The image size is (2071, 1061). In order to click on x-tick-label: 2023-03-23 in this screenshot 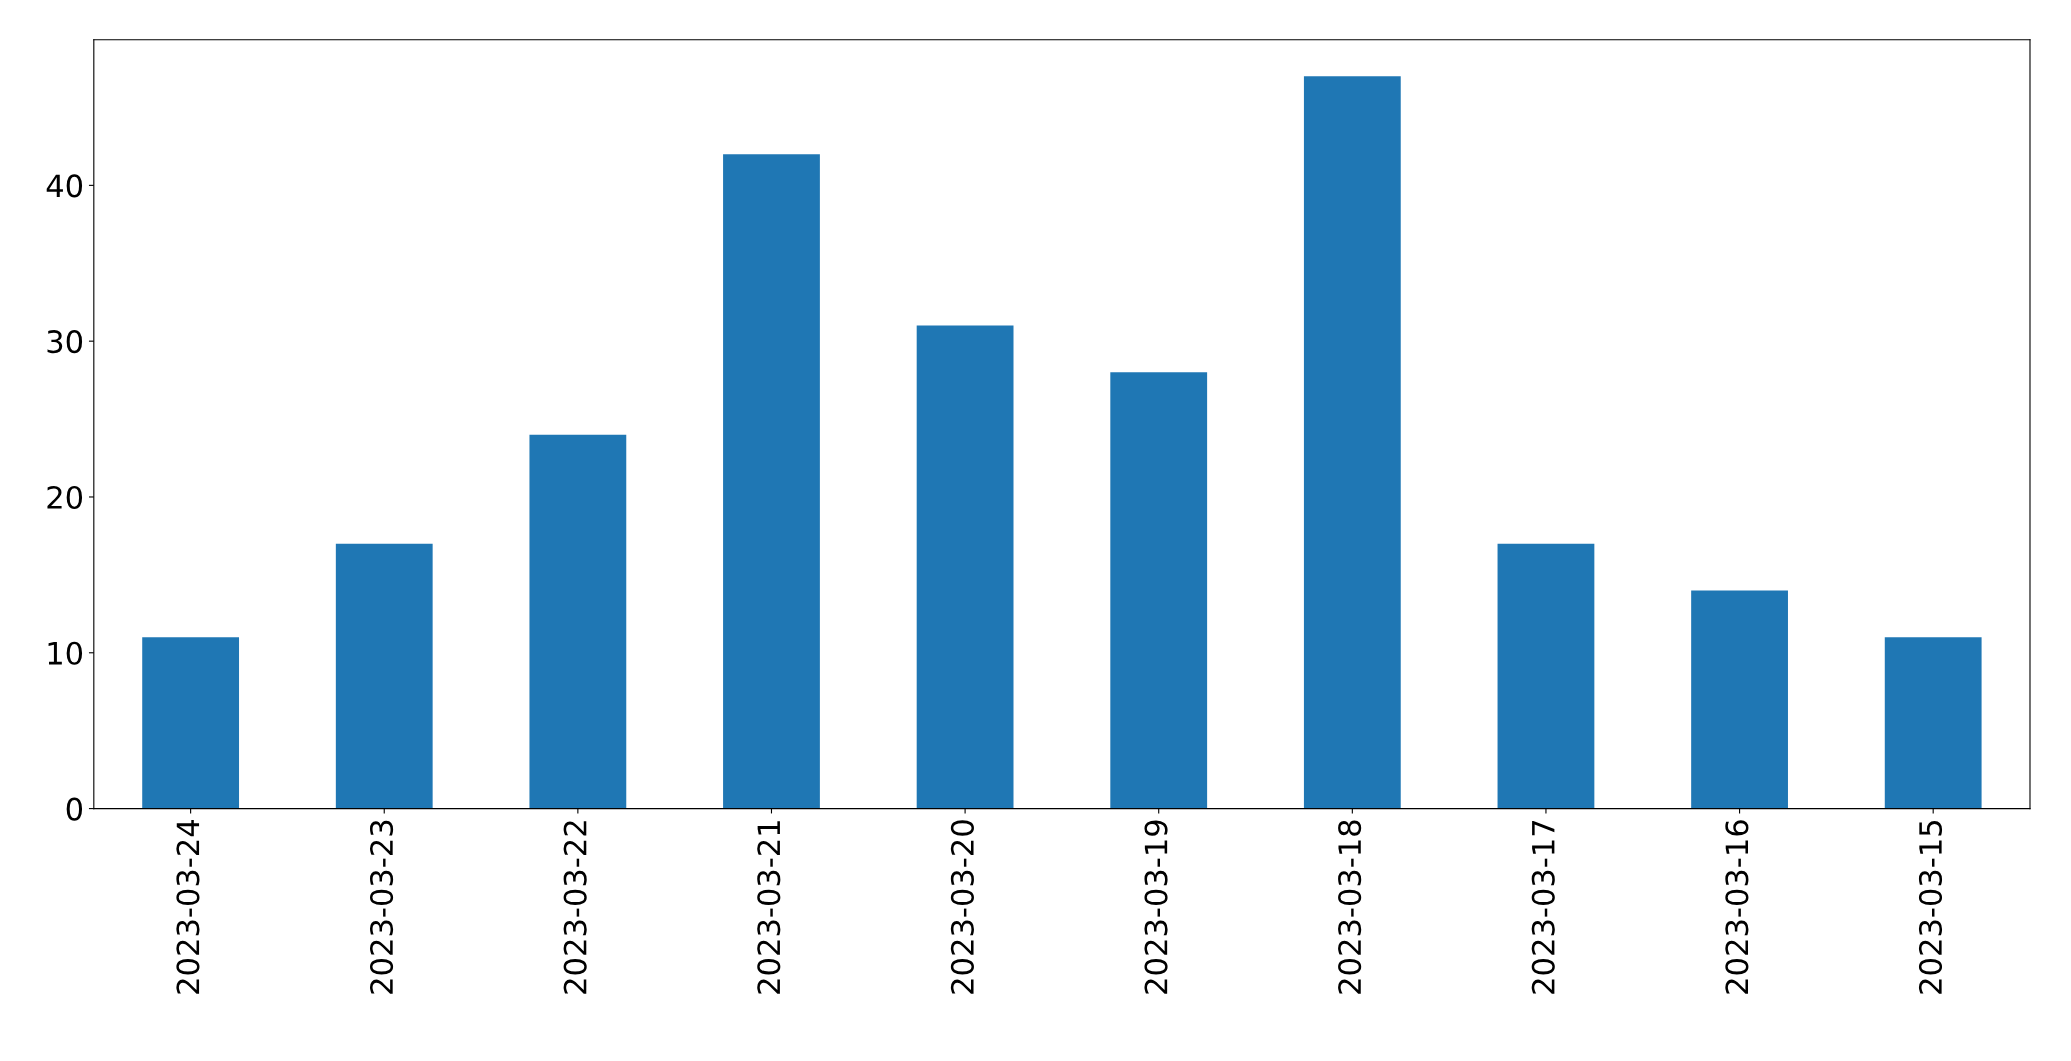, I will do `click(382, 907)`.